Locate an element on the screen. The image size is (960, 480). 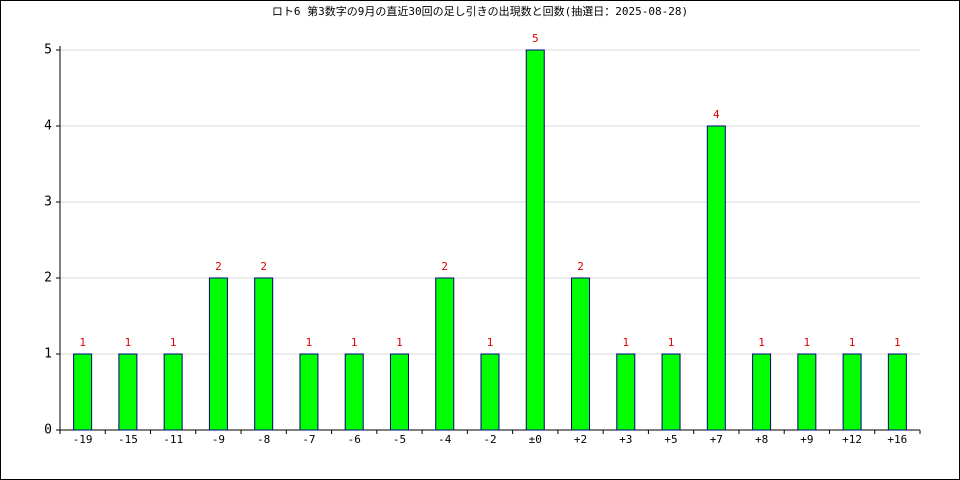
x-tick-label: +5 is located at coordinates (670, 439).